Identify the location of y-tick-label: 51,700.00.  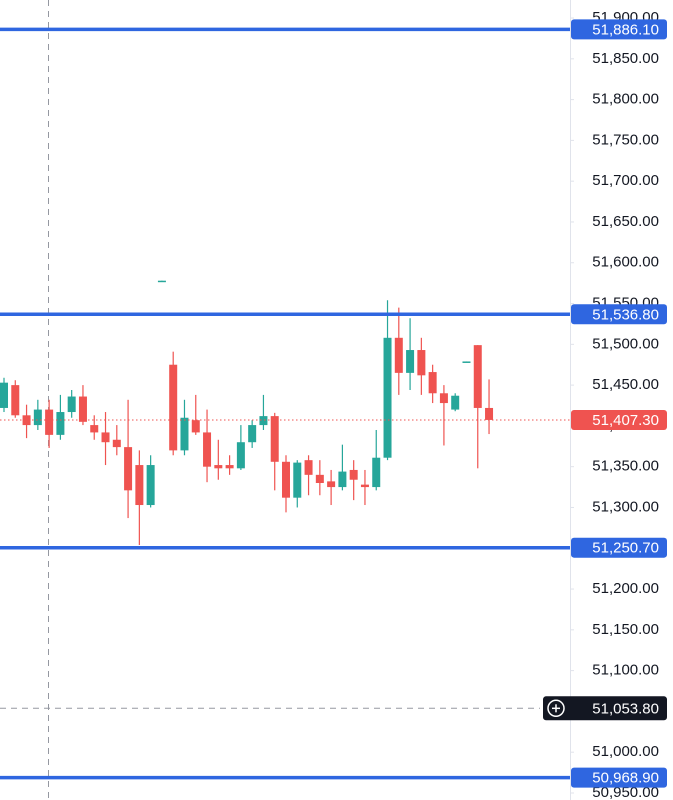
(625, 180).